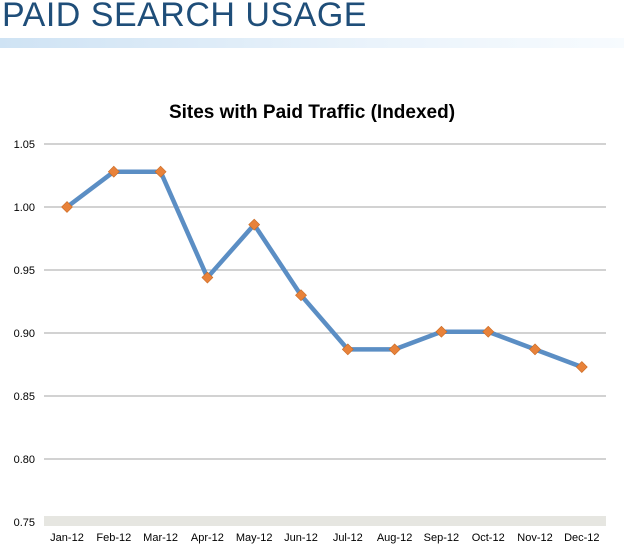 Image resolution: width=624 pixels, height=549 pixels. What do you see at coordinates (67, 538) in the screenshot?
I see `x-tick-label: Jan-12` at bounding box center [67, 538].